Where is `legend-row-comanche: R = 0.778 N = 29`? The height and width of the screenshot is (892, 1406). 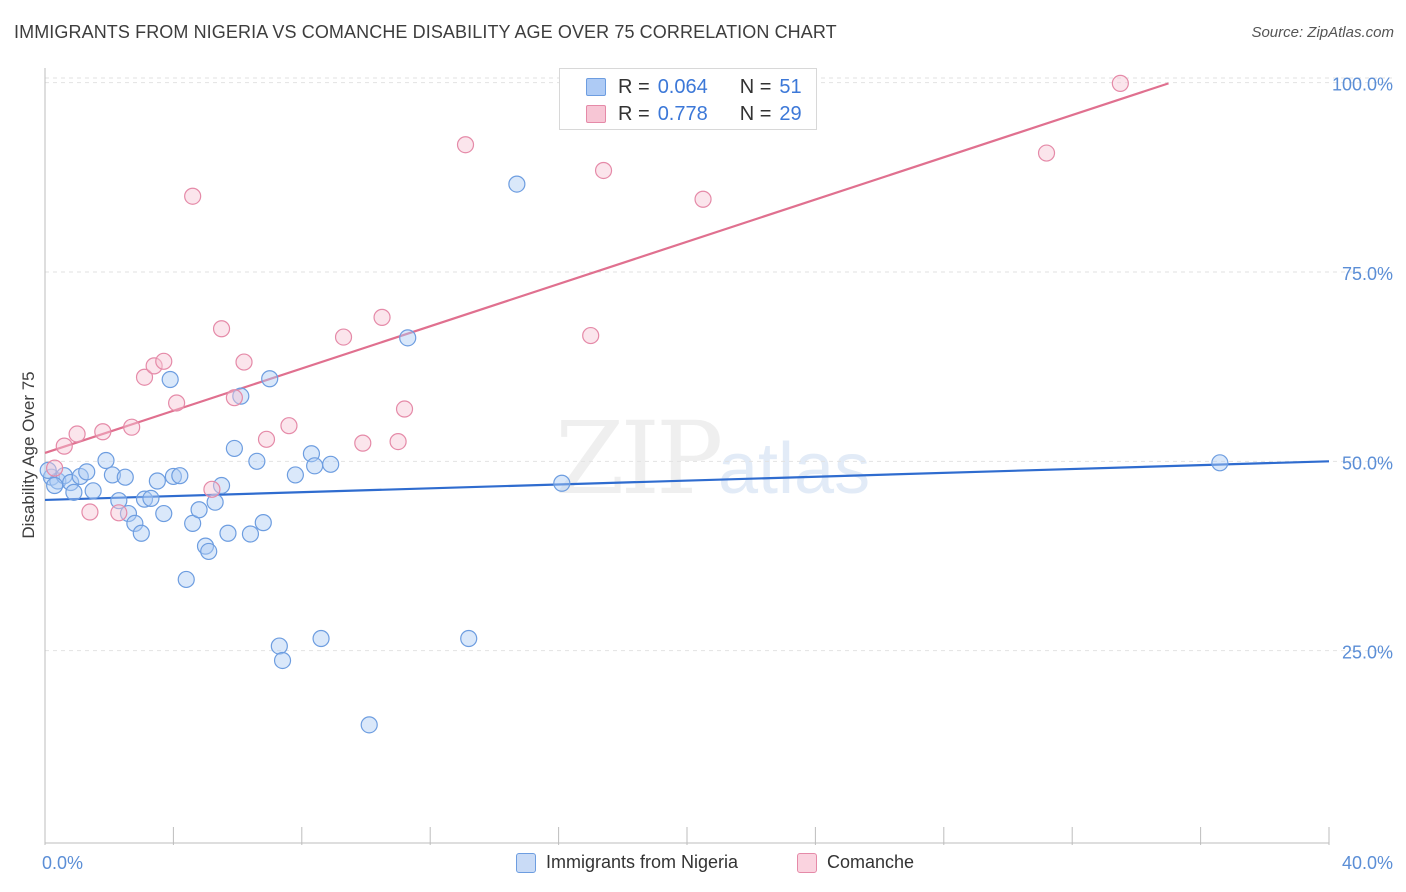
legend-row-comanche: R = 0.778 N = 29 is located at coordinates (694, 114).